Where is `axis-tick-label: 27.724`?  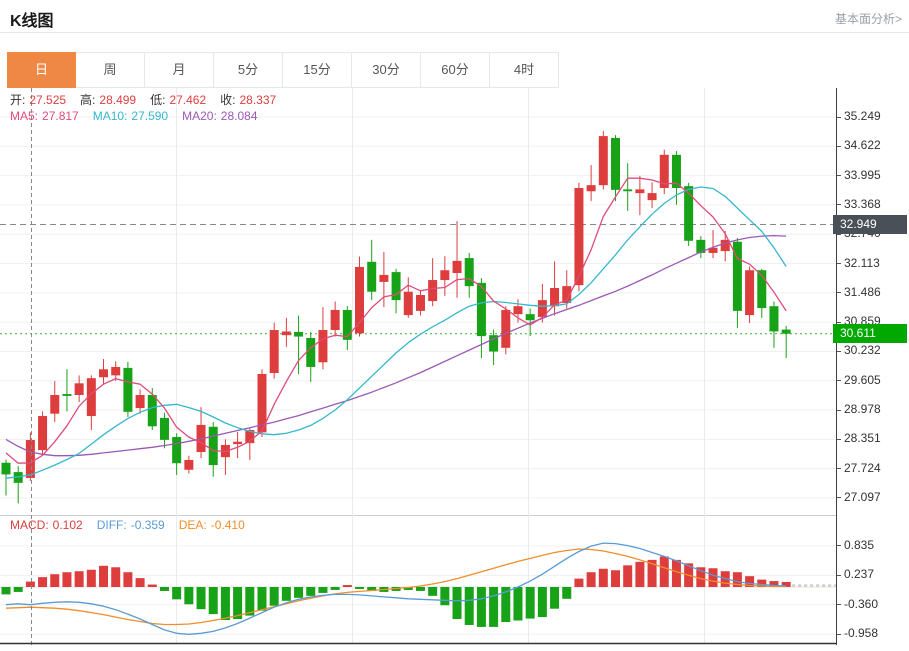
axis-tick-label: 27.724 is located at coordinates (862, 467).